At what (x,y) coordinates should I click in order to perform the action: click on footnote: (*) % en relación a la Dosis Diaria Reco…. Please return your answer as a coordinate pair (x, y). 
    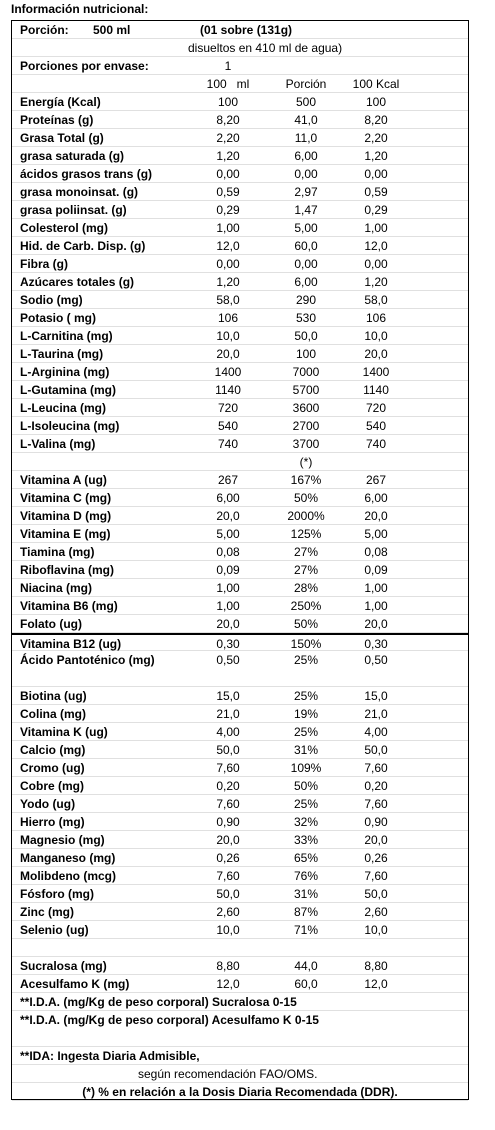
    Looking at the image, I should click on (240, 1092).